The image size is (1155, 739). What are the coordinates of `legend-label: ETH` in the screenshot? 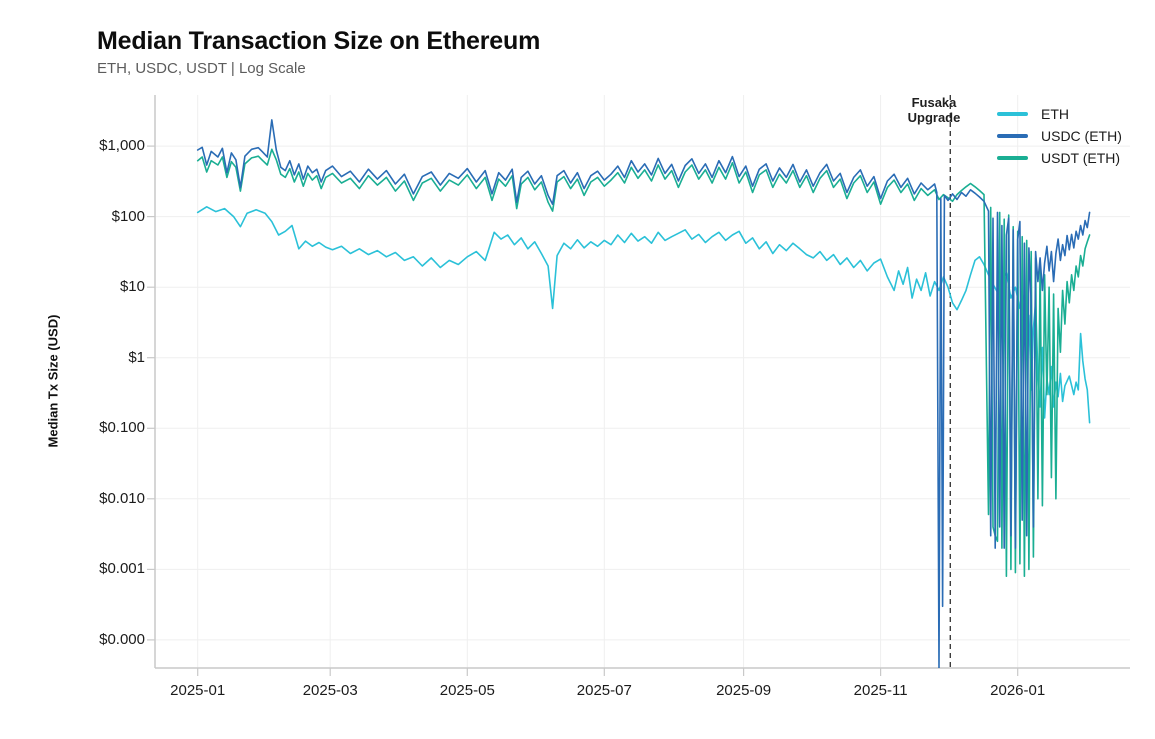 It's located at (1055, 114).